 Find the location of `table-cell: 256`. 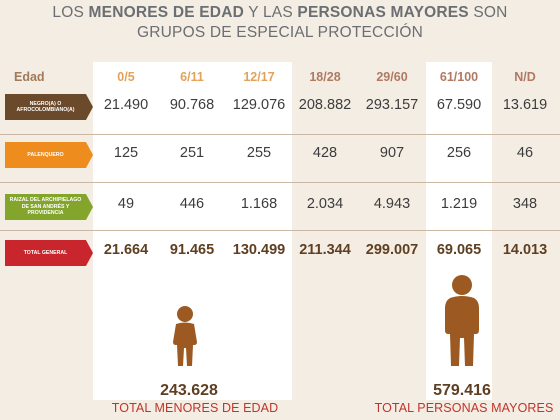

table-cell: 256 is located at coordinates (459, 153).